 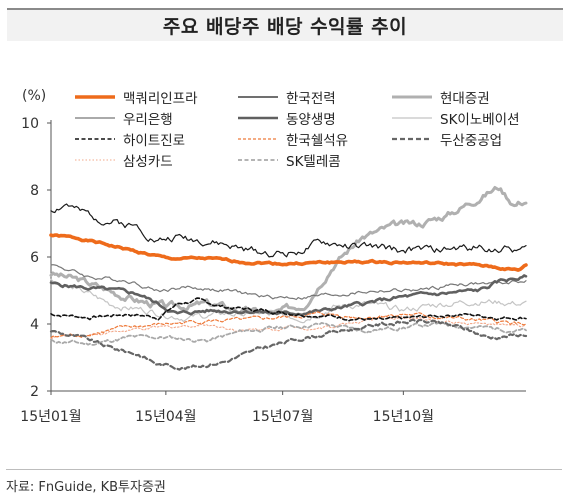 What do you see at coordinates (34, 392) in the screenshot?
I see `y-tick-label: 2` at bounding box center [34, 392].